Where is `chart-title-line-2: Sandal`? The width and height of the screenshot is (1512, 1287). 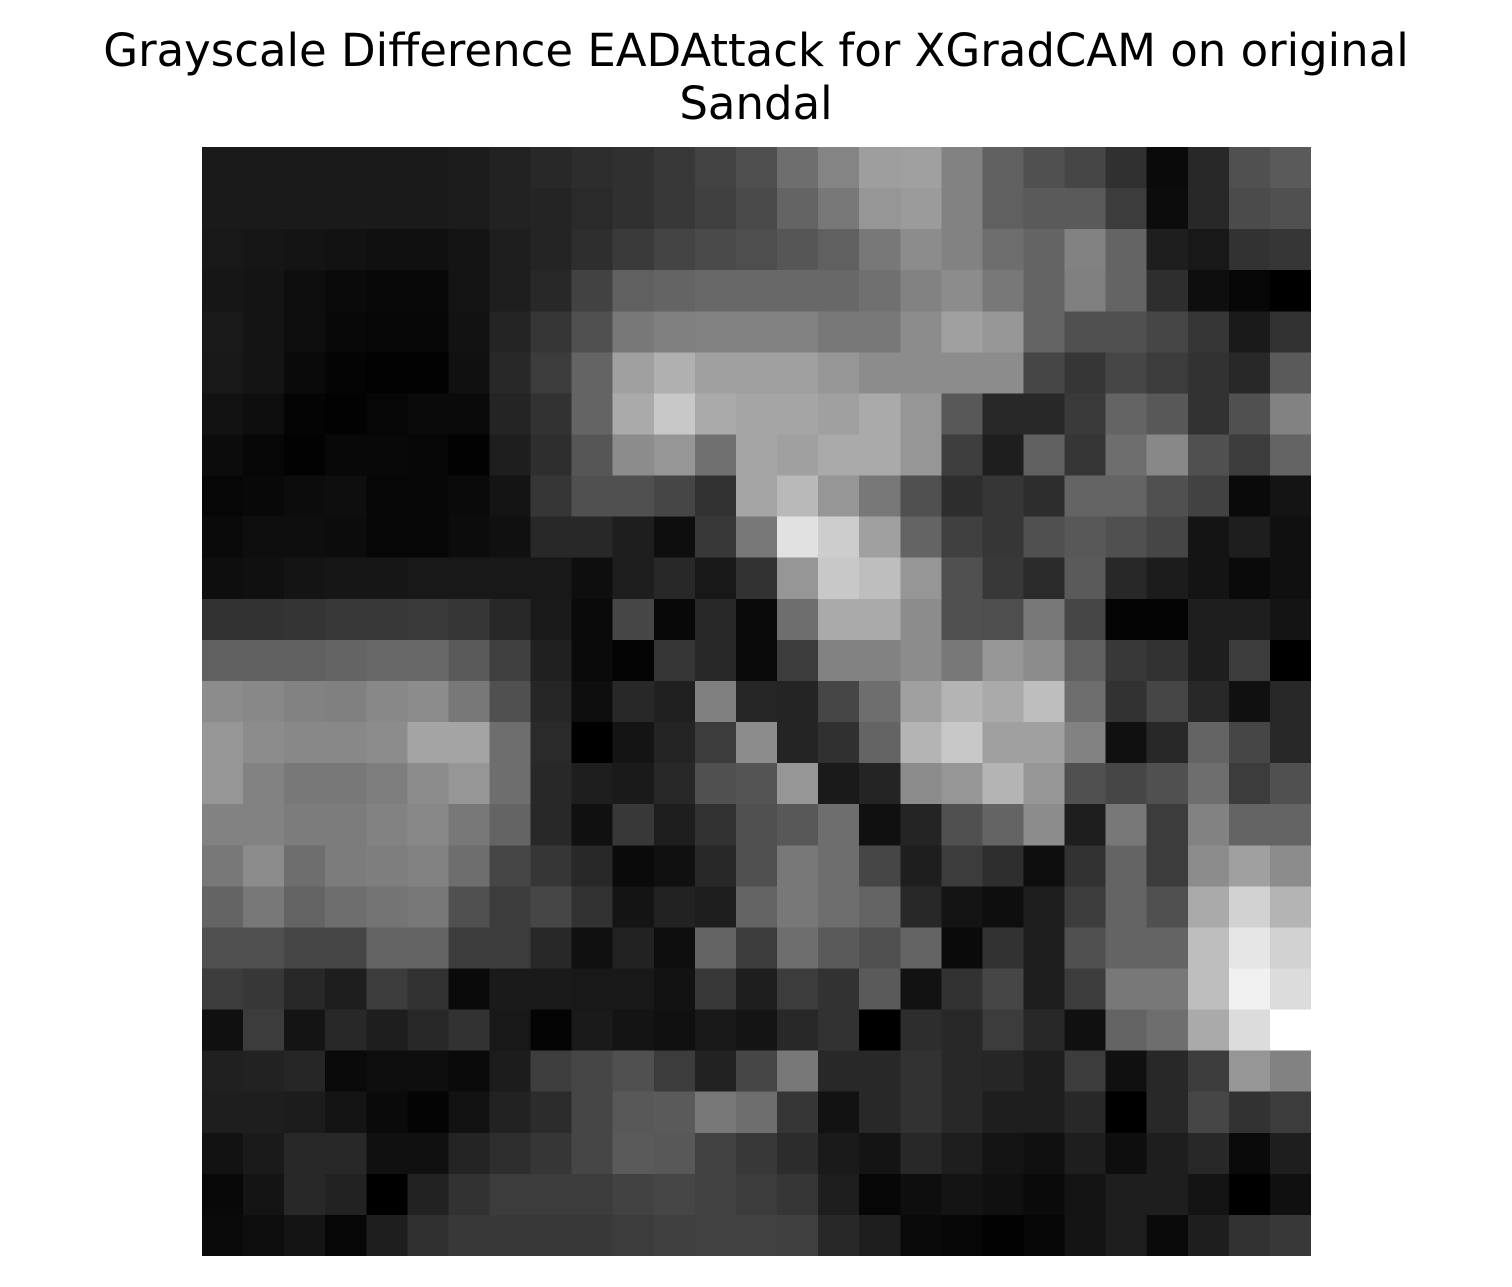
chart-title-line-2: Sandal is located at coordinates (756, 103).